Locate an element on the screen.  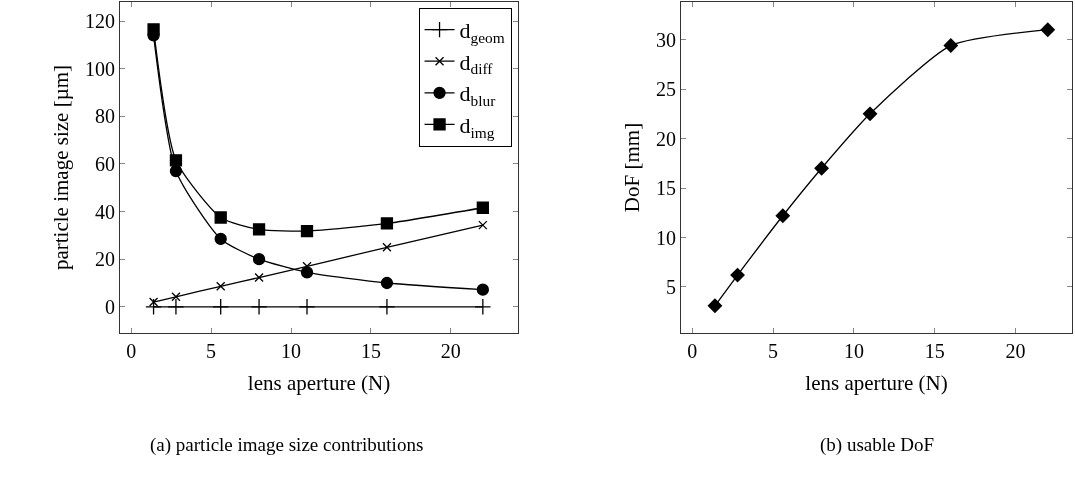
y-tick-label: 25 is located at coordinates (665, 89).